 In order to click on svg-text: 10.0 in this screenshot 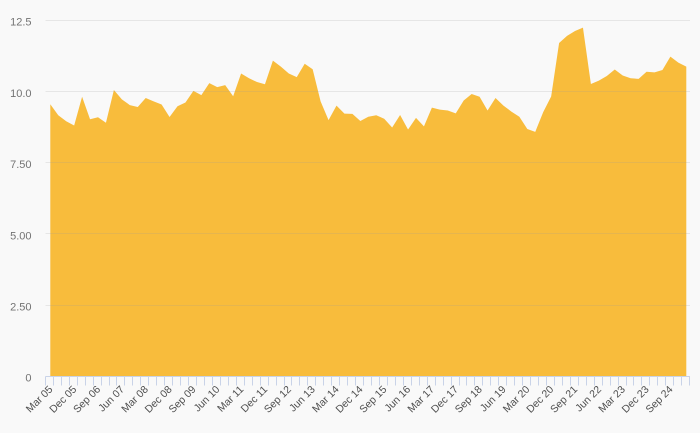, I will do `click(20, 94)`.